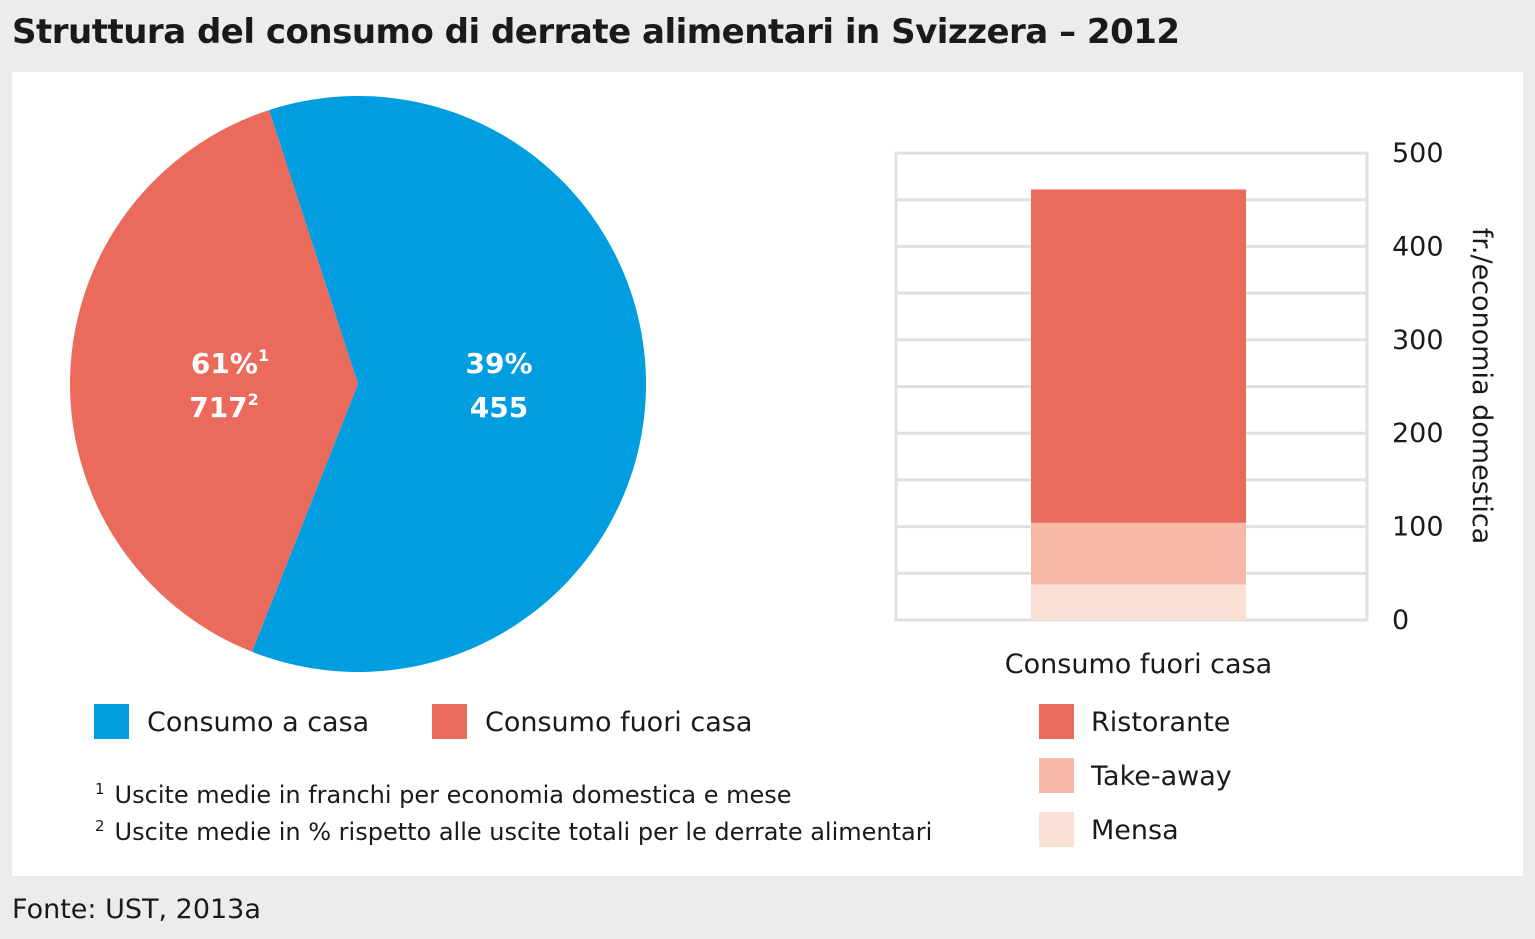  Describe the element at coordinates (100, 826) in the screenshot. I see `footnote-2-mark: 2` at that location.